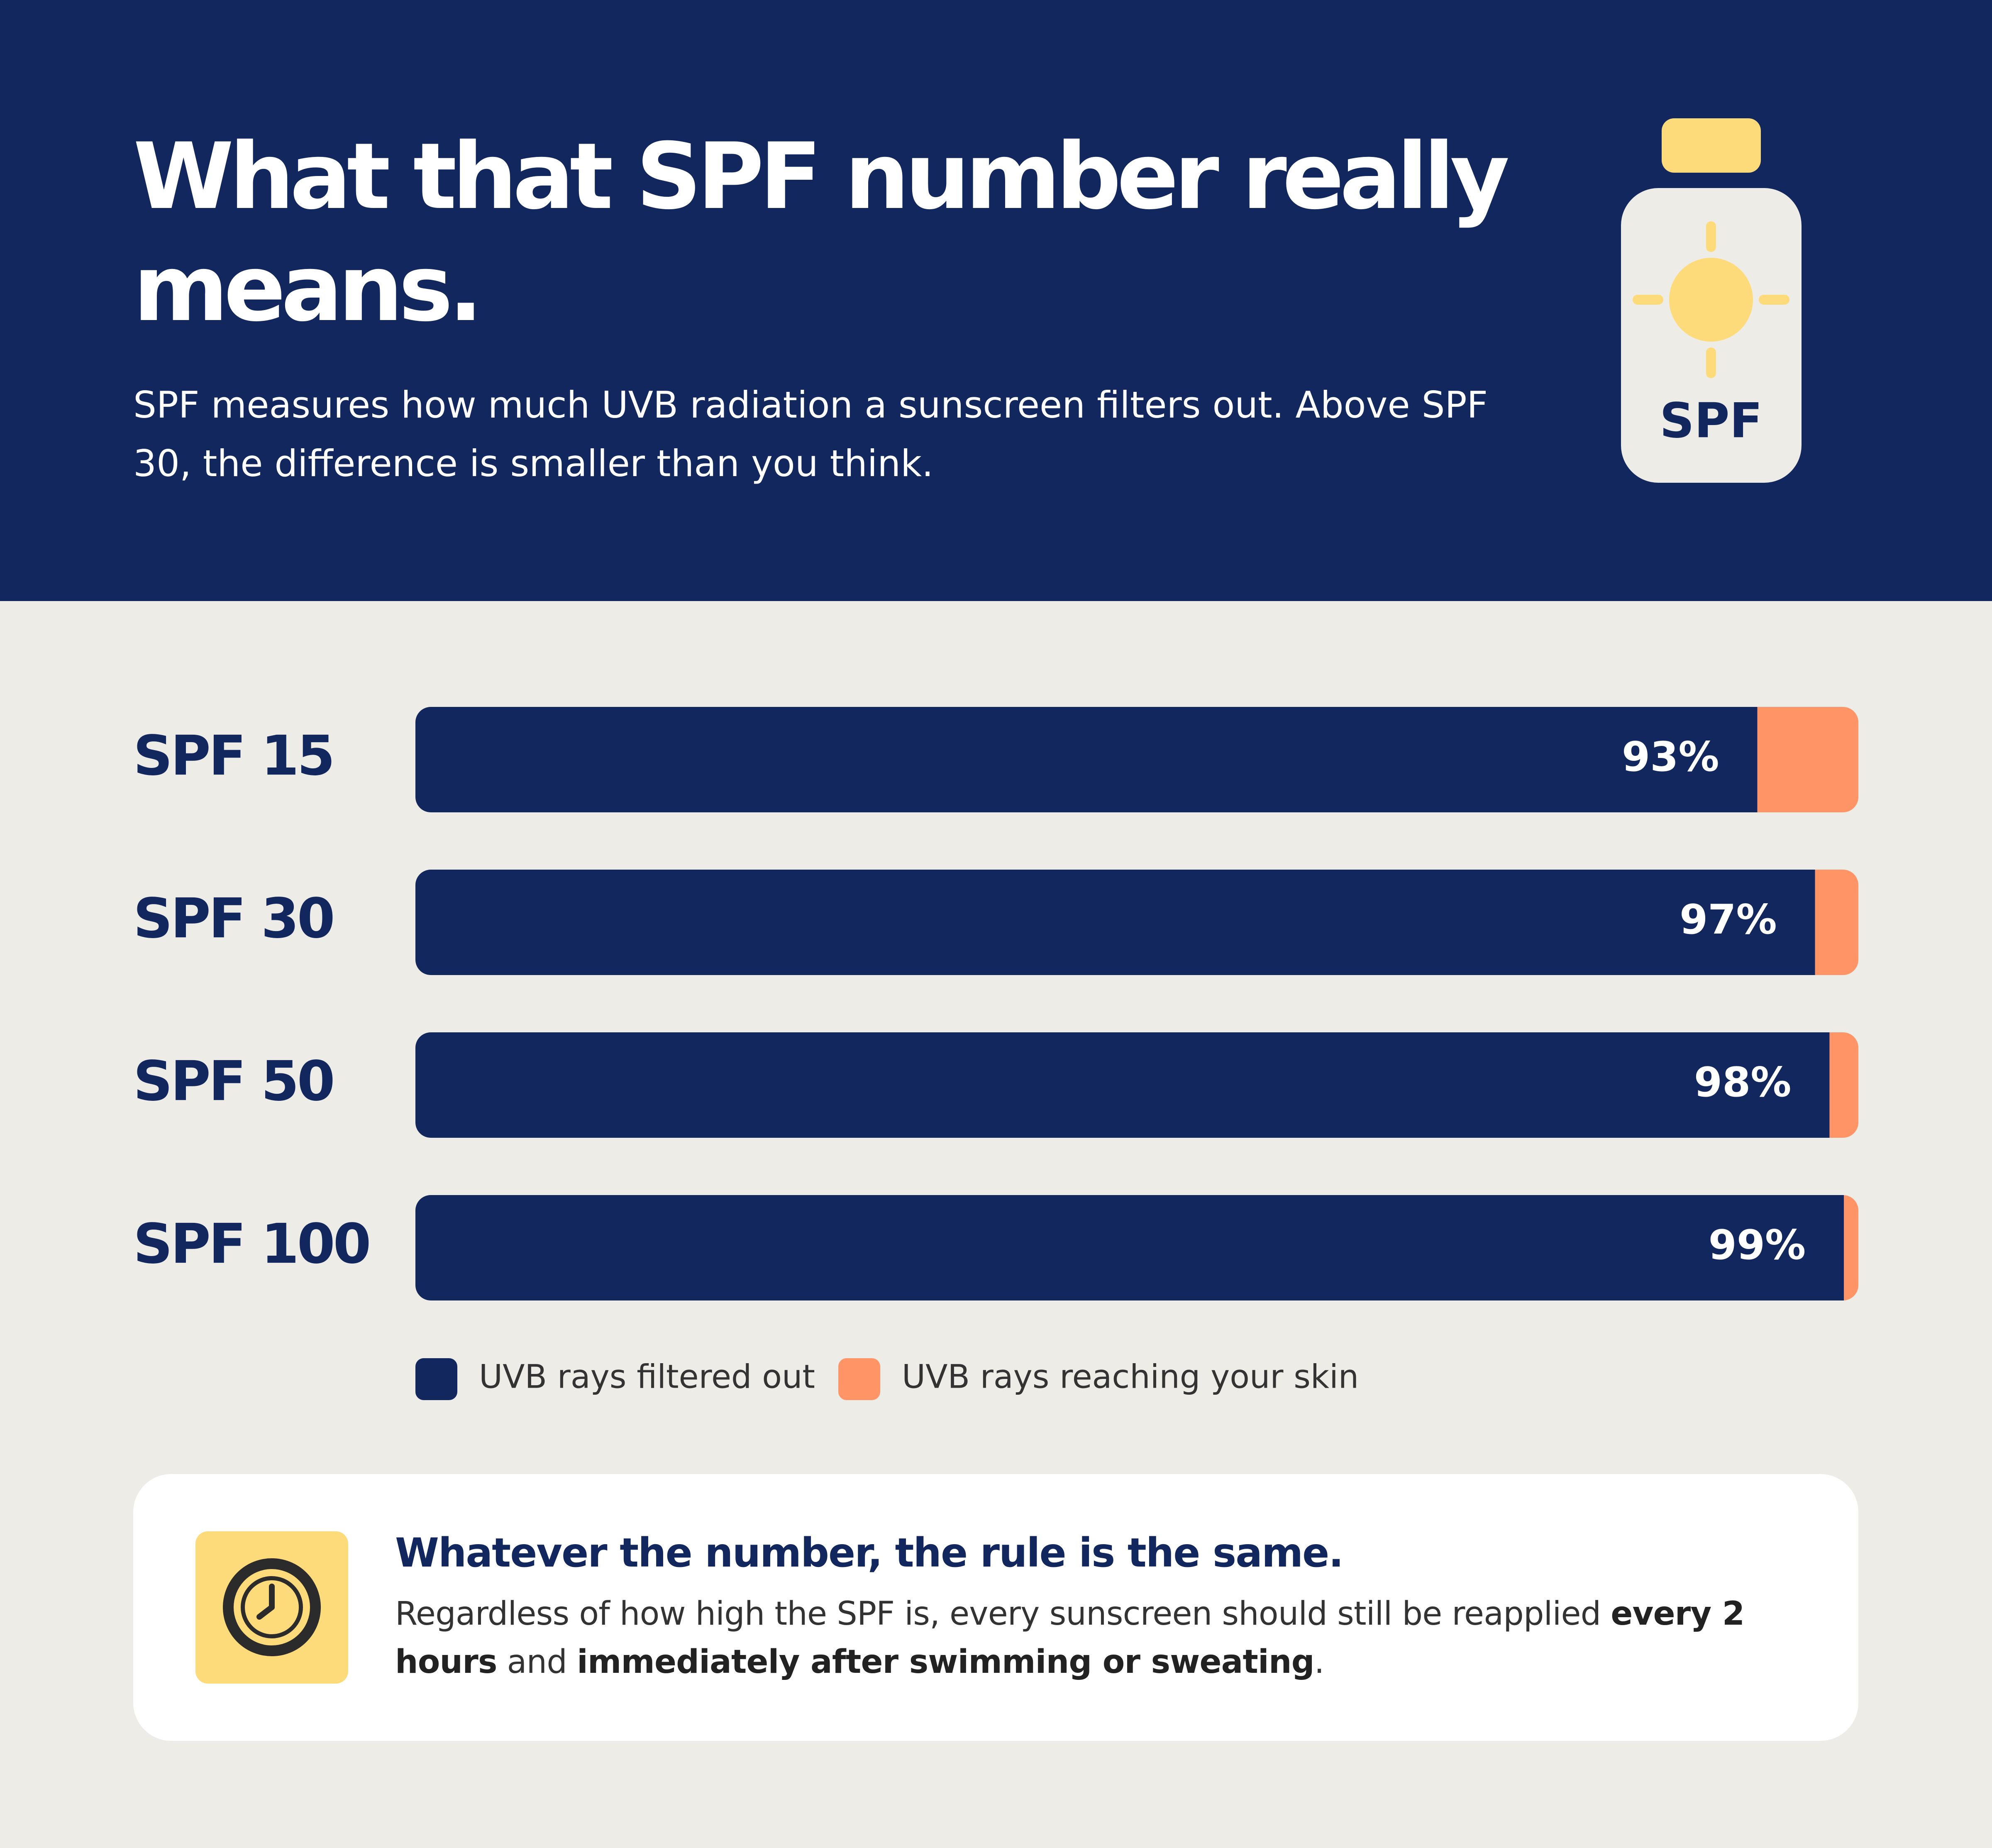 Image resolution: width=1992 pixels, height=1848 pixels. Describe the element at coordinates (233, 1081) in the screenshot. I see `category-label: SPF 50` at that location.